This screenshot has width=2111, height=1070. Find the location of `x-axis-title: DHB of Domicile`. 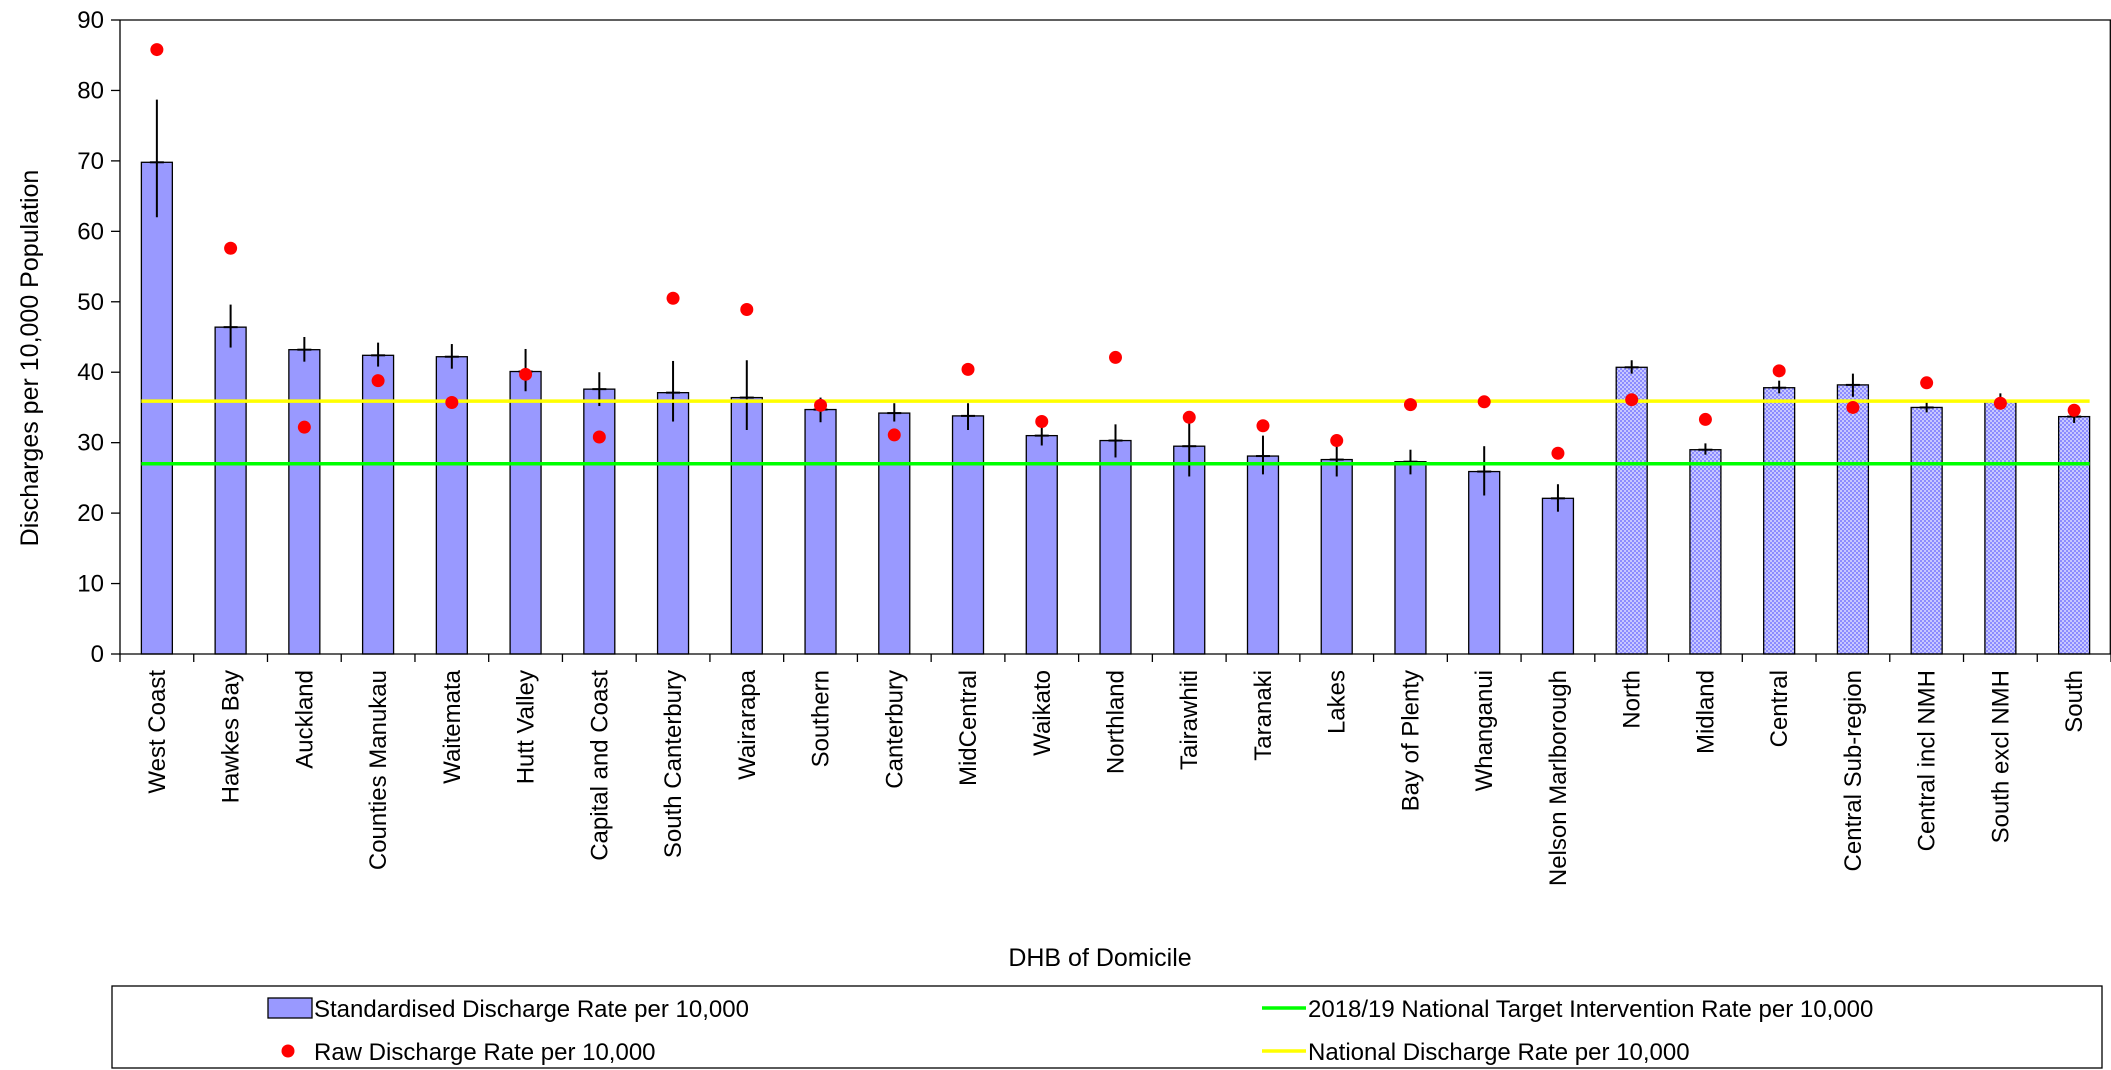

x-axis-title: DHB of Domicile is located at coordinates (1099, 958).